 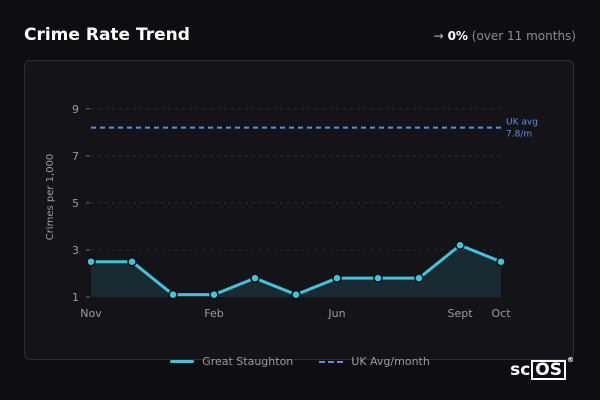 What do you see at coordinates (457, 36) in the screenshot?
I see `trend-change-percent: 0%` at bounding box center [457, 36].